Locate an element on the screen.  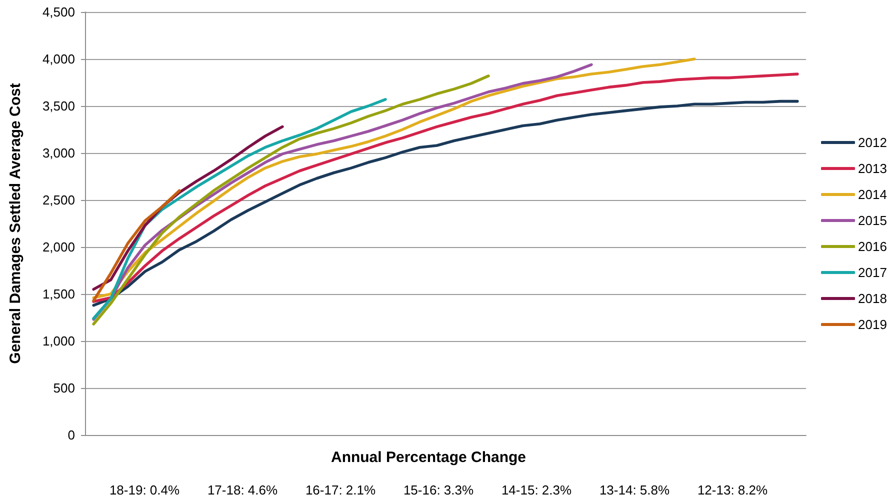
y-tick-label: 4,500 is located at coordinates (58, 12).